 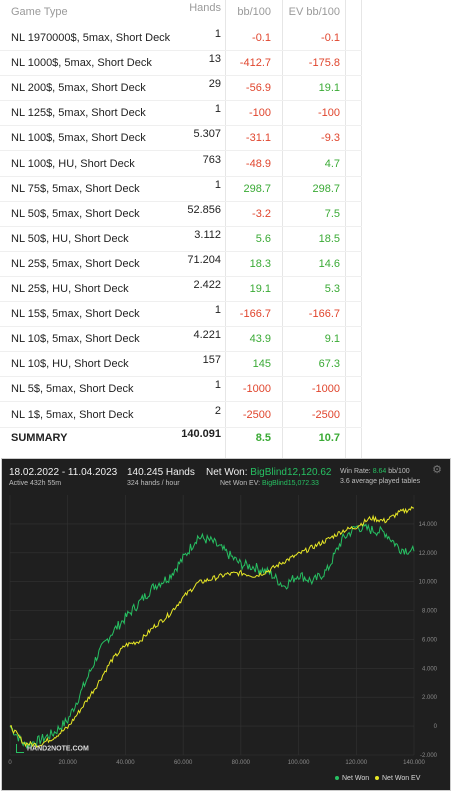 What do you see at coordinates (414, 763) in the screenshot?
I see `x-tick-label: 140.000` at bounding box center [414, 763].